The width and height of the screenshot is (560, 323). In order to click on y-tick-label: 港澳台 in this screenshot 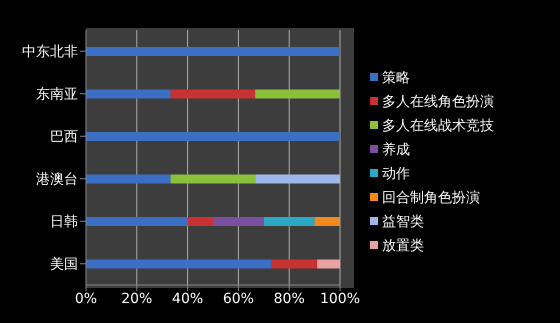, I will do `click(57, 180)`.